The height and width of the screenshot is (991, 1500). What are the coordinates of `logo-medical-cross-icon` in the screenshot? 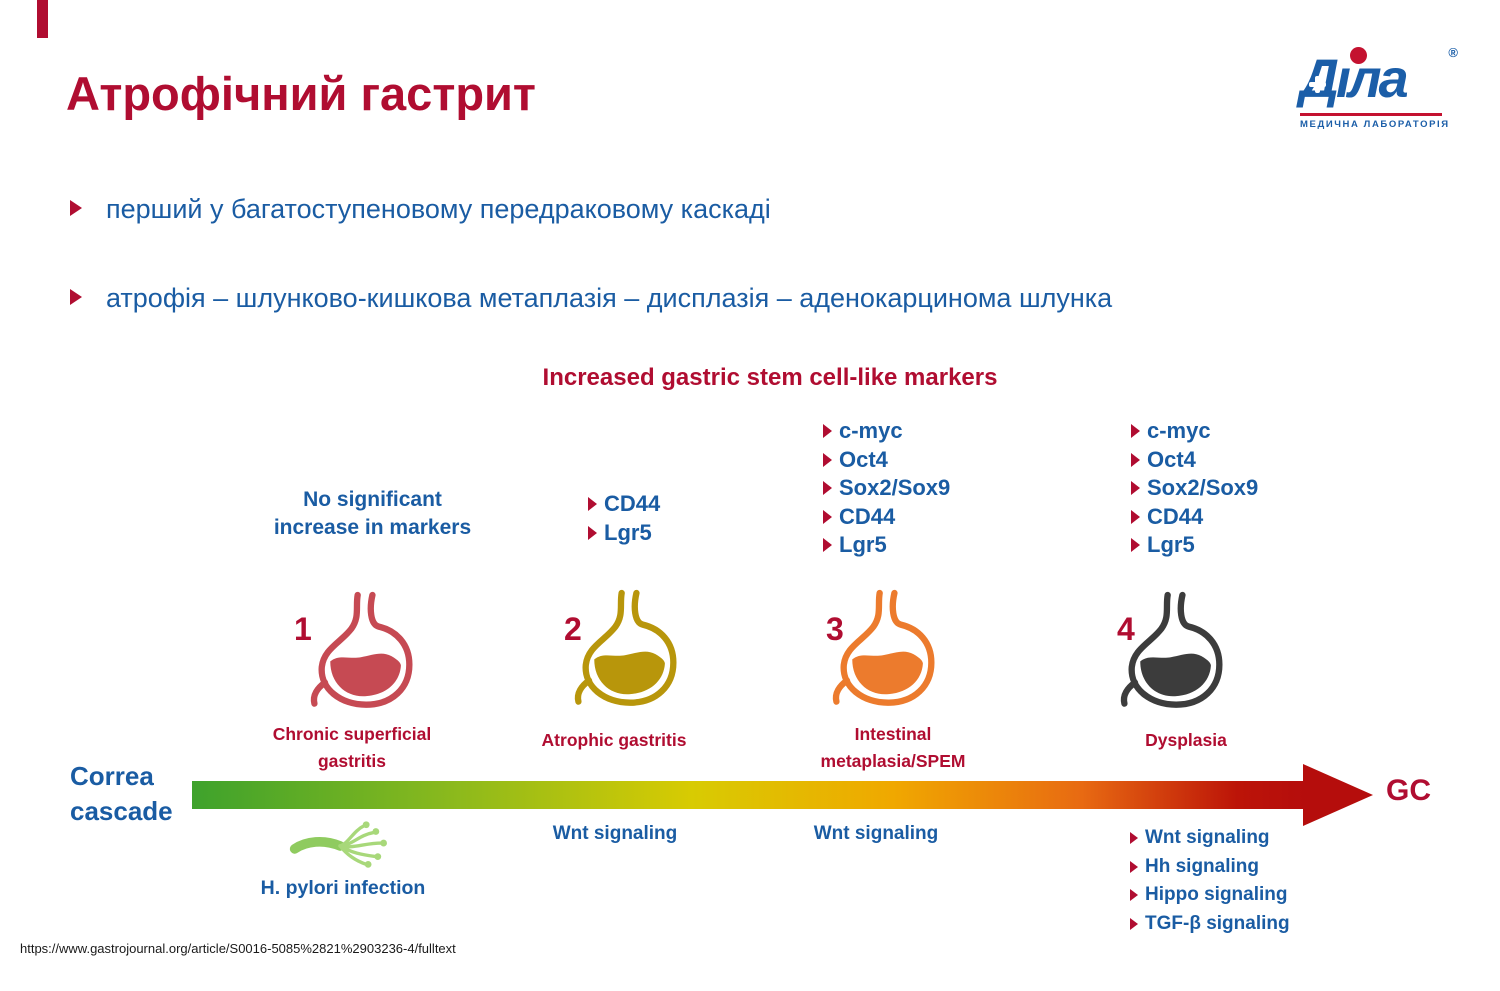 It's located at (1317, 84).